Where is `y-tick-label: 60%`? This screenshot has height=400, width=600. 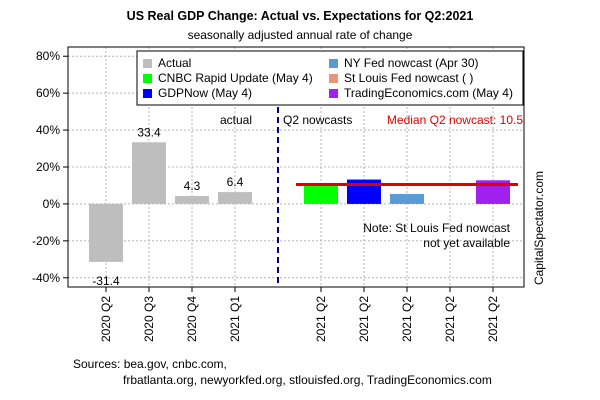
y-tick-label: 60% is located at coordinates (48, 93).